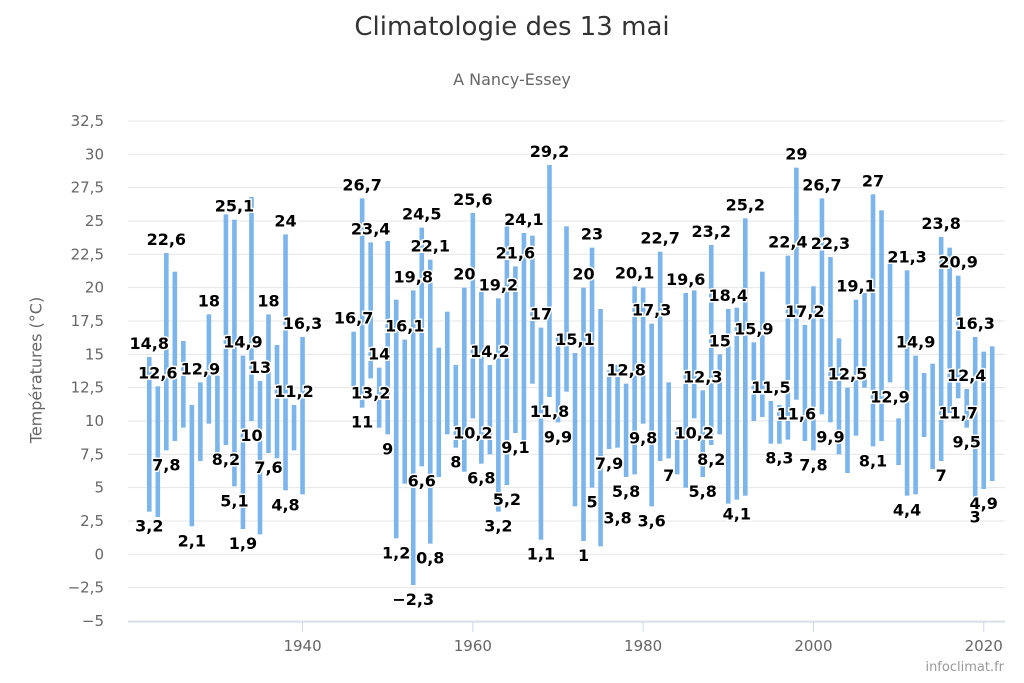 The image size is (1024, 683). I want to click on y-tick-label: 30, so click(94, 154).